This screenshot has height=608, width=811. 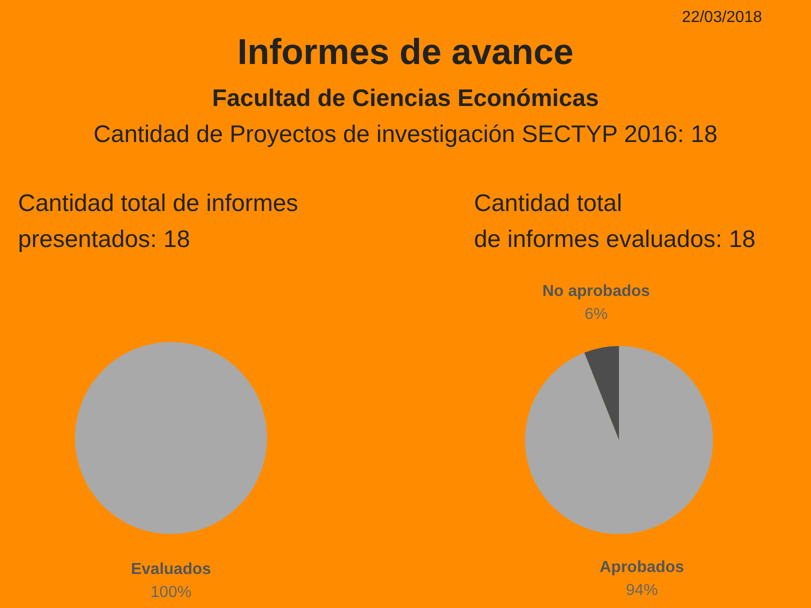 I want to click on chart-title: Cantidad total de informes presentados: 18, so click(x=158, y=221).